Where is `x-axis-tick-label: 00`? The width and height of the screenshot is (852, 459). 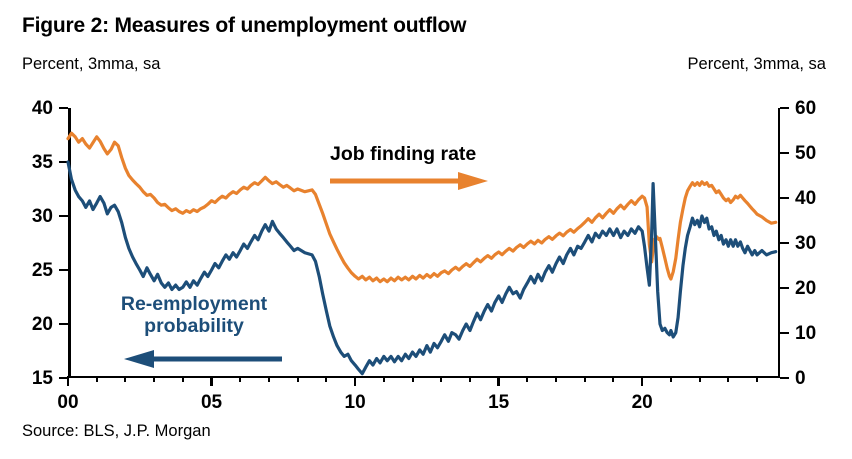
x-axis-tick-label: 00 is located at coordinates (68, 402).